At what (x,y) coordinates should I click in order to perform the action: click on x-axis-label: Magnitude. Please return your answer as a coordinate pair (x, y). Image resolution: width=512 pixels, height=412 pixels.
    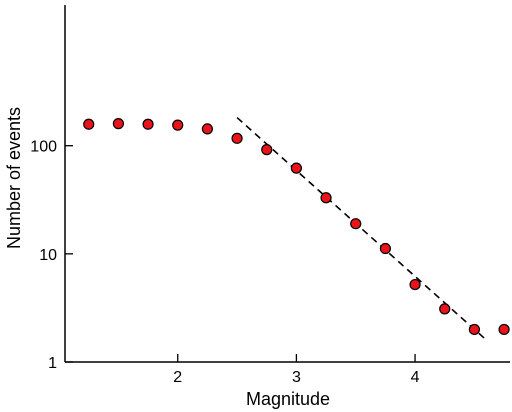
    Looking at the image, I should click on (288, 399).